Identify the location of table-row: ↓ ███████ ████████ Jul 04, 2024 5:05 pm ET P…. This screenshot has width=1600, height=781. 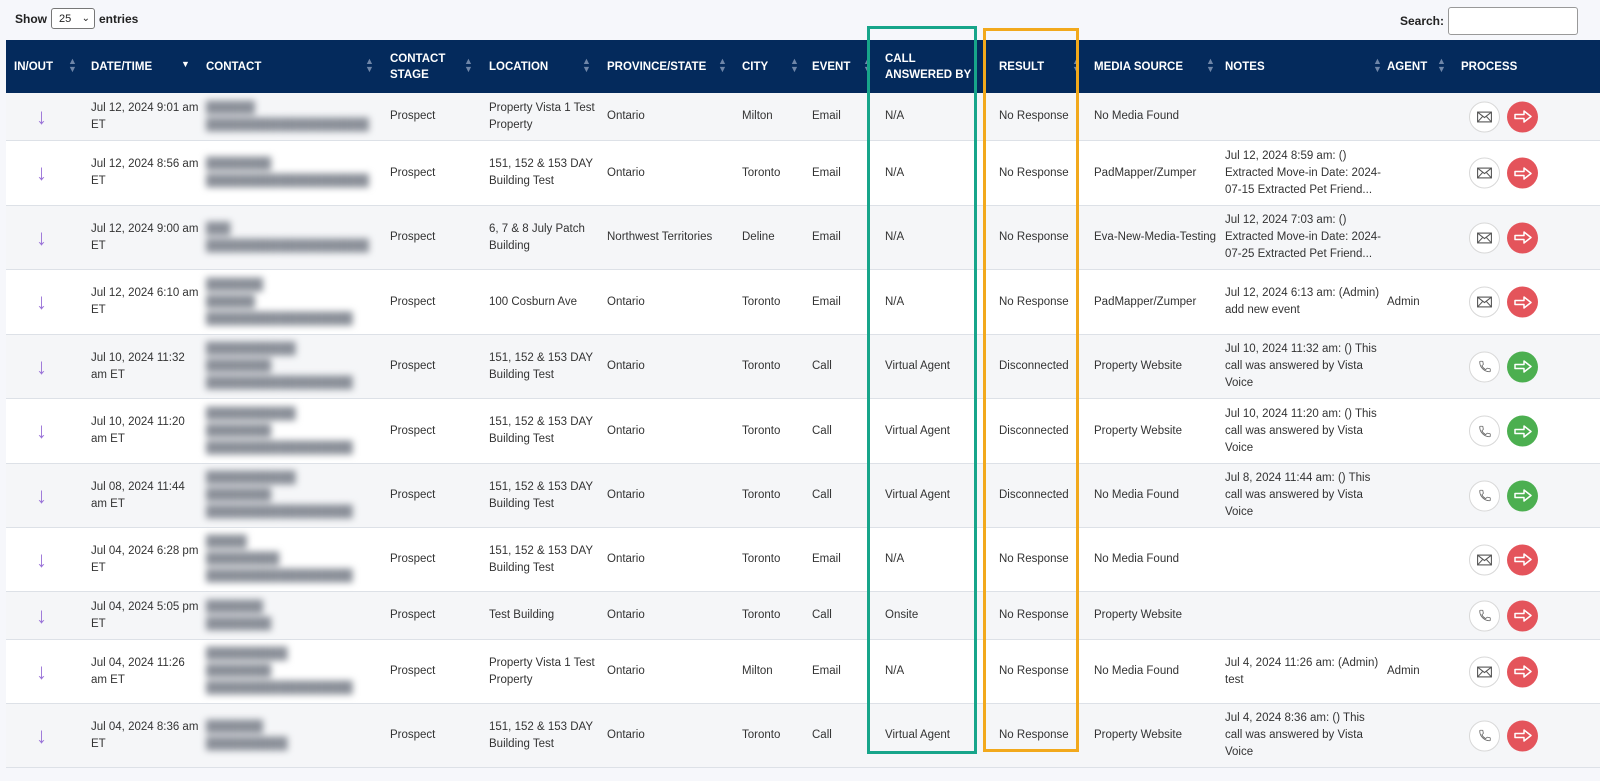
(803, 616).